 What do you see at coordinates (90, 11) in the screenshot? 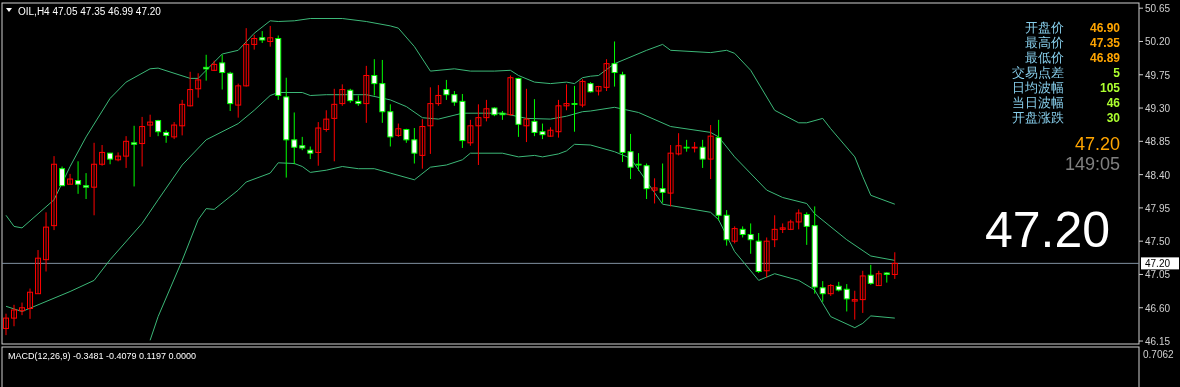
I see `chart-title: OIL,H4 47.05 47.35 46.99 47.20` at bounding box center [90, 11].